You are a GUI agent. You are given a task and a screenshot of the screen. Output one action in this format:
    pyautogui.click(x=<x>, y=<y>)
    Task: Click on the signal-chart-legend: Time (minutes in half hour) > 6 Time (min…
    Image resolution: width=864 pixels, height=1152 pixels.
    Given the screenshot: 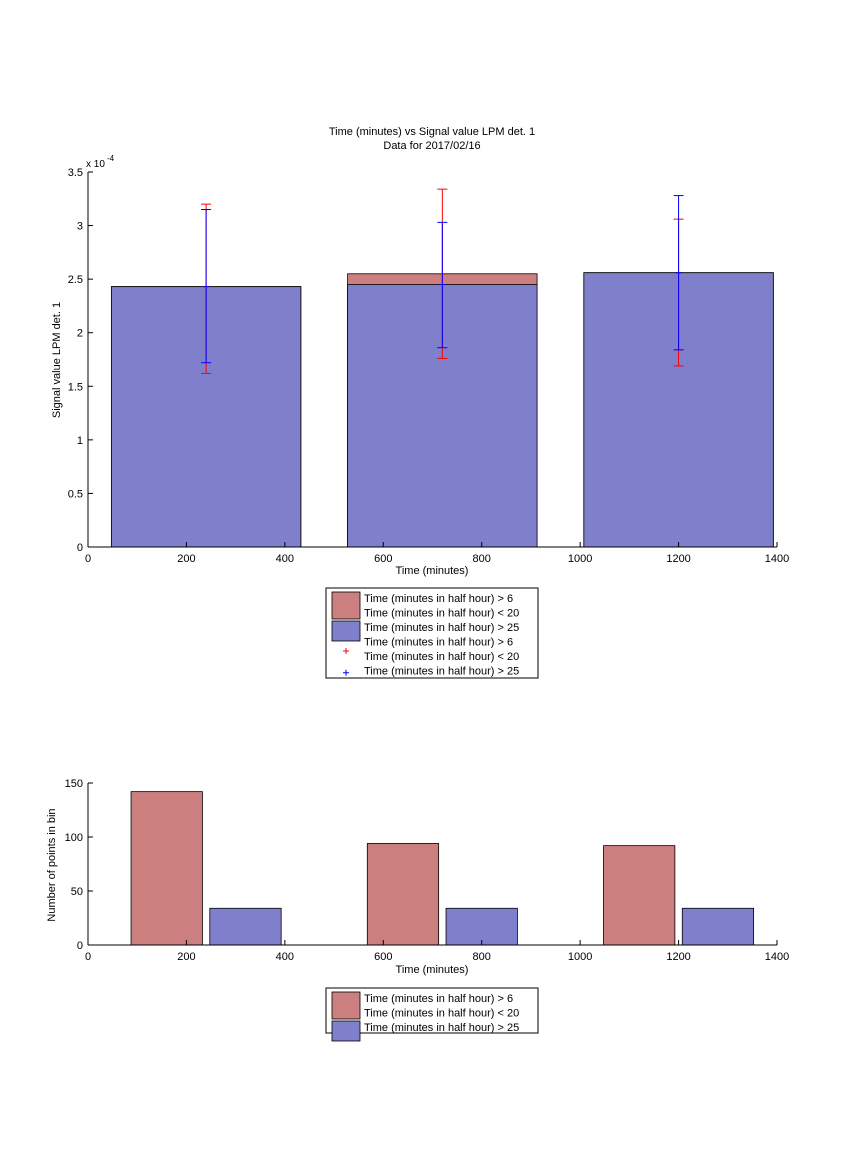 What is the action you would take?
    pyautogui.click(x=432, y=633)
    